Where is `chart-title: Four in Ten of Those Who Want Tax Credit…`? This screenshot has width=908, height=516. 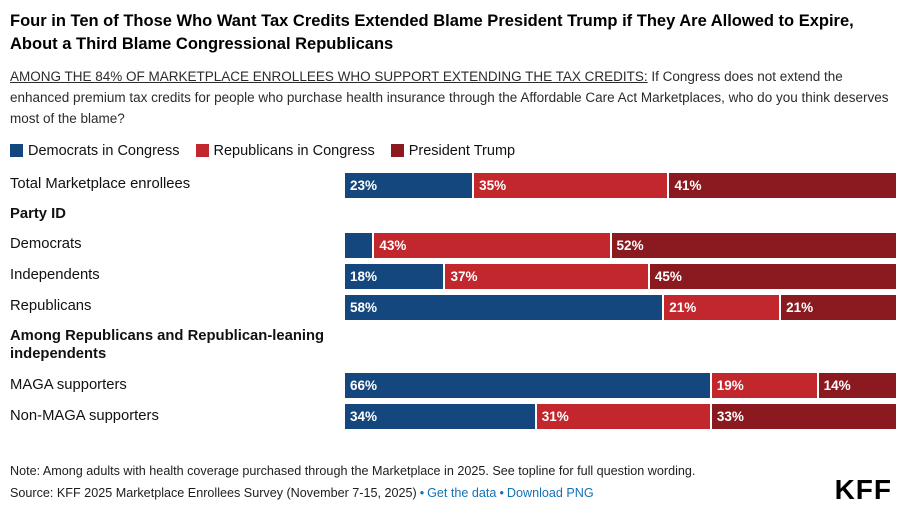 chart-title: Four in Ten of Those Who Want Tax Credit… is located at coordinates (432, 33).